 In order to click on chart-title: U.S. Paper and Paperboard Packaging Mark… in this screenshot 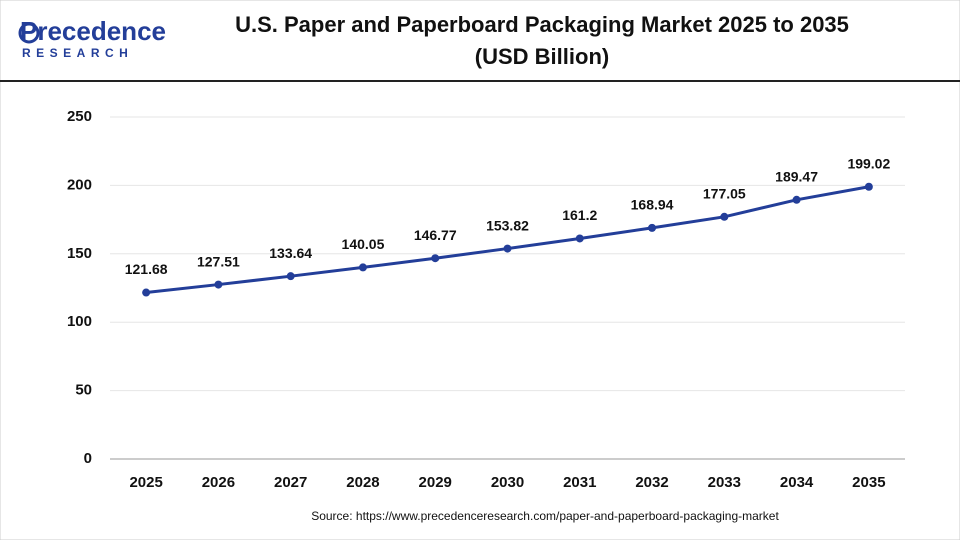, I will do `click(542, 24)`.